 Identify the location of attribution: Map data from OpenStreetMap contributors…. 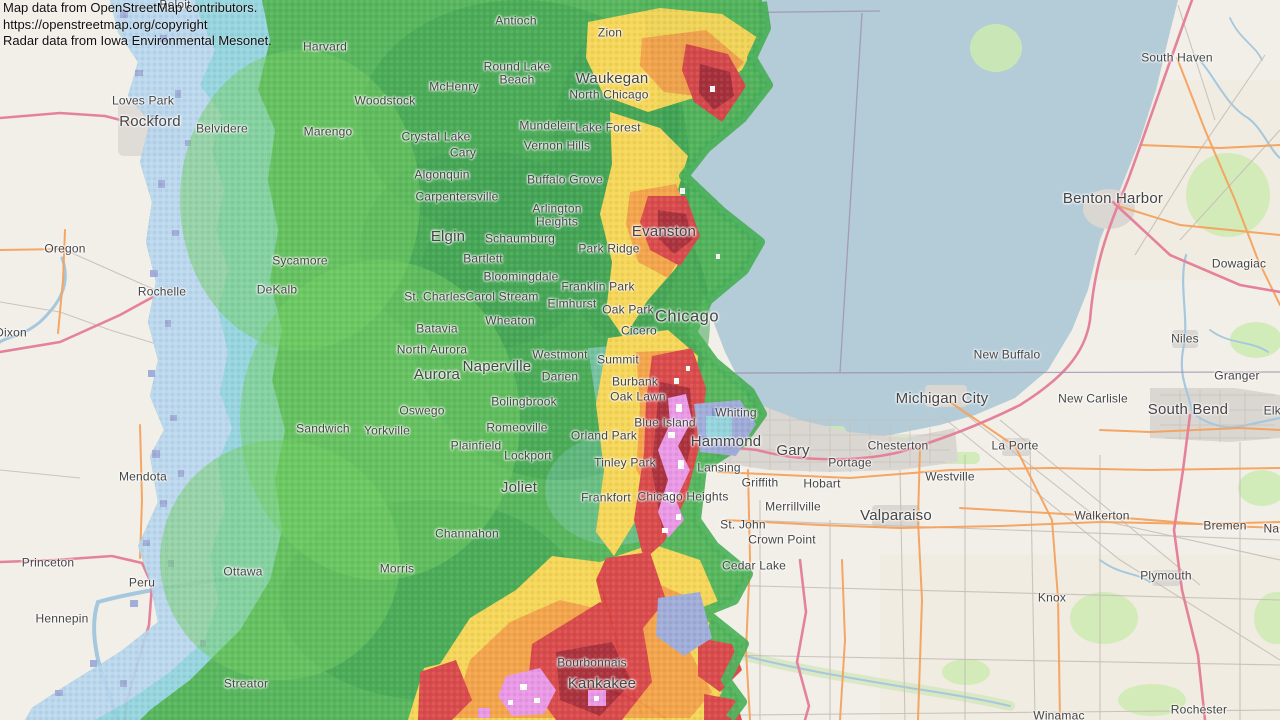
(137, 25).